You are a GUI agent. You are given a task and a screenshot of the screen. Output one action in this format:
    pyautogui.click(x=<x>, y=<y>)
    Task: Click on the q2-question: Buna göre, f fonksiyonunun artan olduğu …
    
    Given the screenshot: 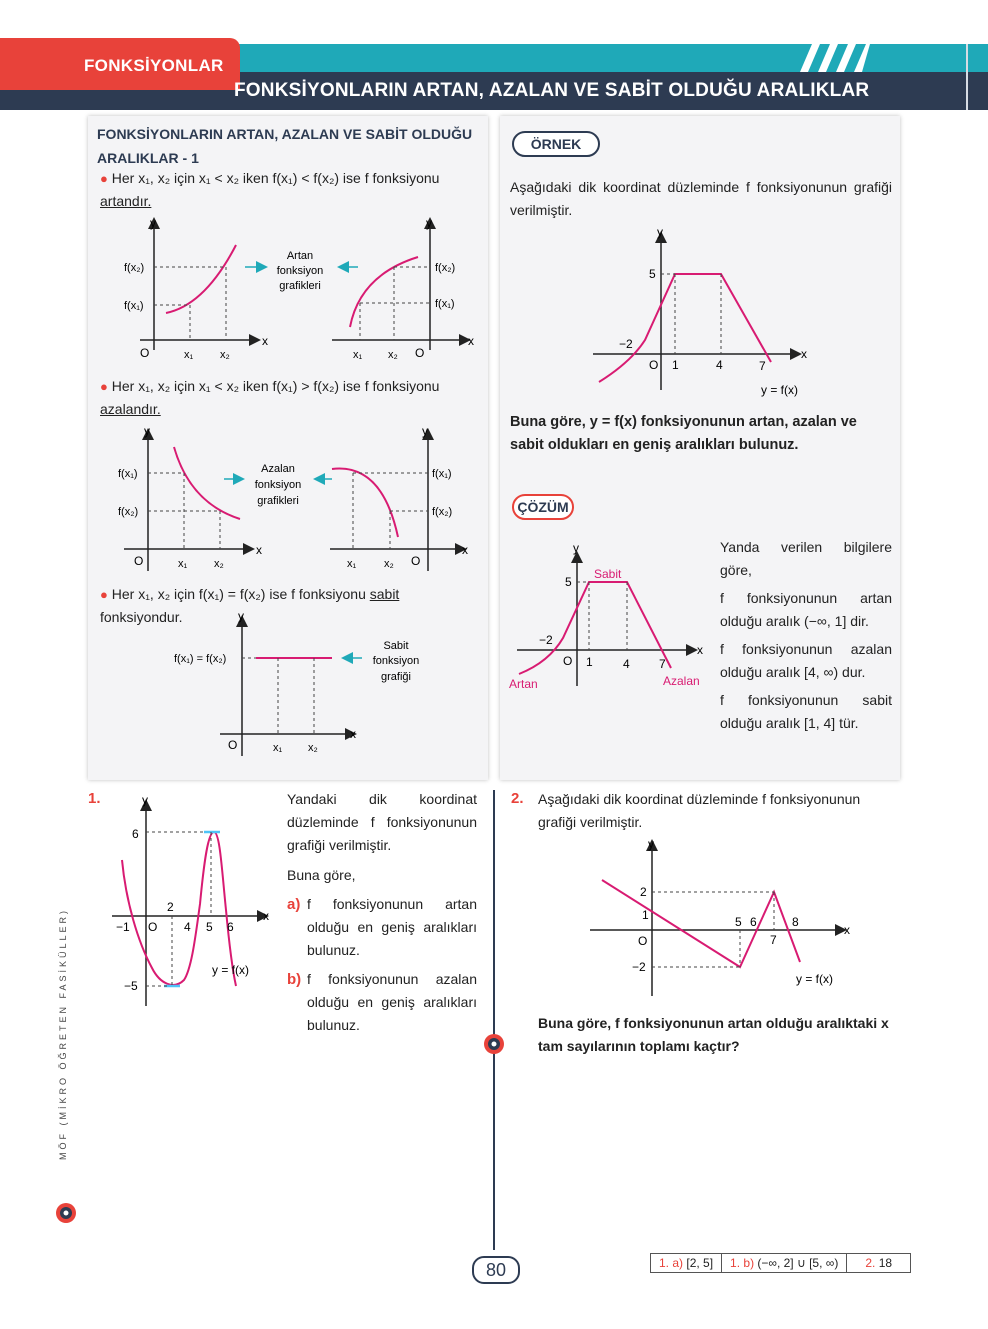 What is the action you would take?
    pyautogui.click(x=713, y=1034)
    